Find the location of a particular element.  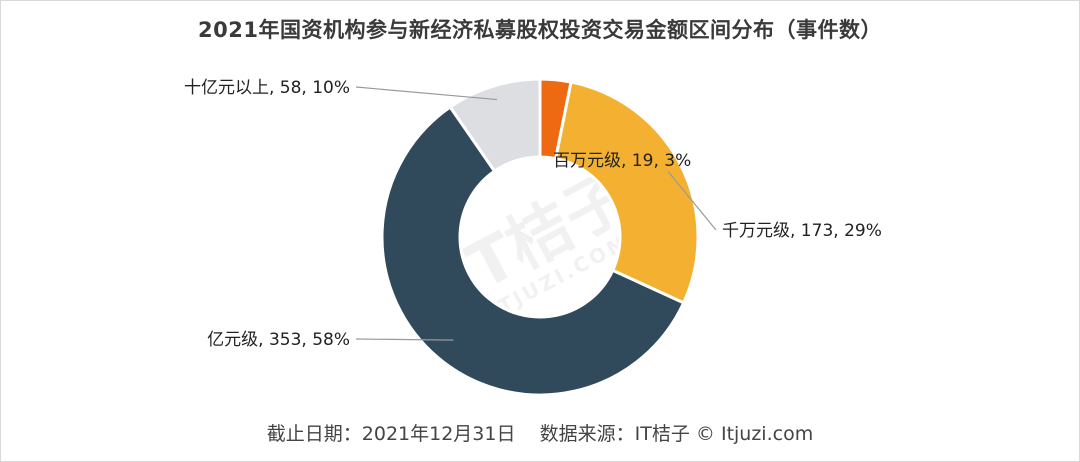

footer: 截止日期：2021年12月31日 数据来源：IT桔子 © Itjuzi.com is located at coordinates (540, 432).